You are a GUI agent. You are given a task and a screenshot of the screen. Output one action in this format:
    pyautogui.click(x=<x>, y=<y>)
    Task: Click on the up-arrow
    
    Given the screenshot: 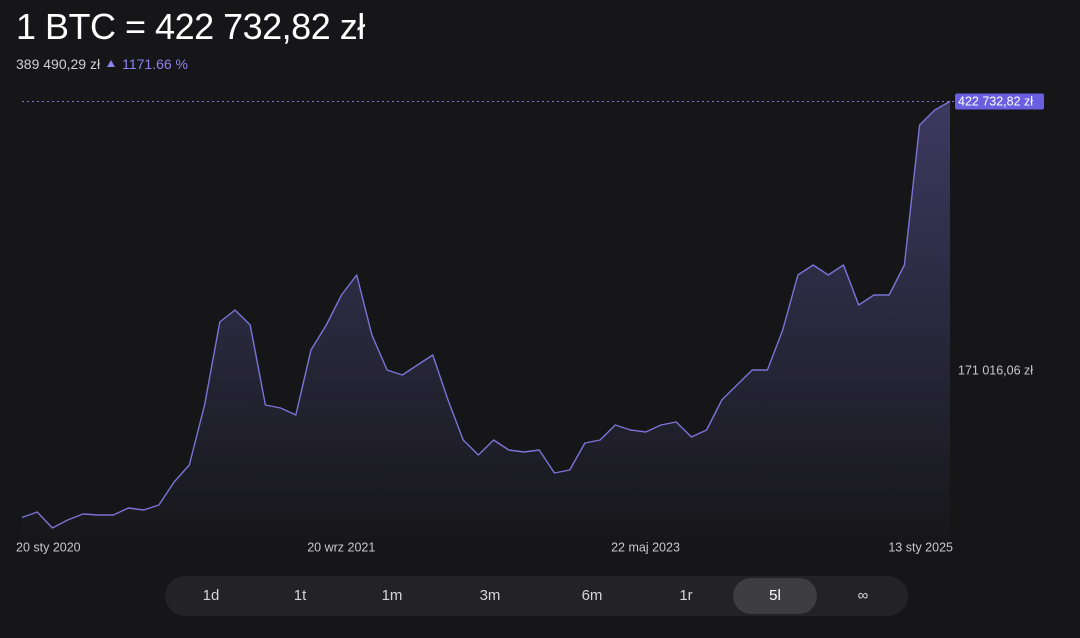 What is the action you would take?
    pyautogui.click(x=111, y=63)
    